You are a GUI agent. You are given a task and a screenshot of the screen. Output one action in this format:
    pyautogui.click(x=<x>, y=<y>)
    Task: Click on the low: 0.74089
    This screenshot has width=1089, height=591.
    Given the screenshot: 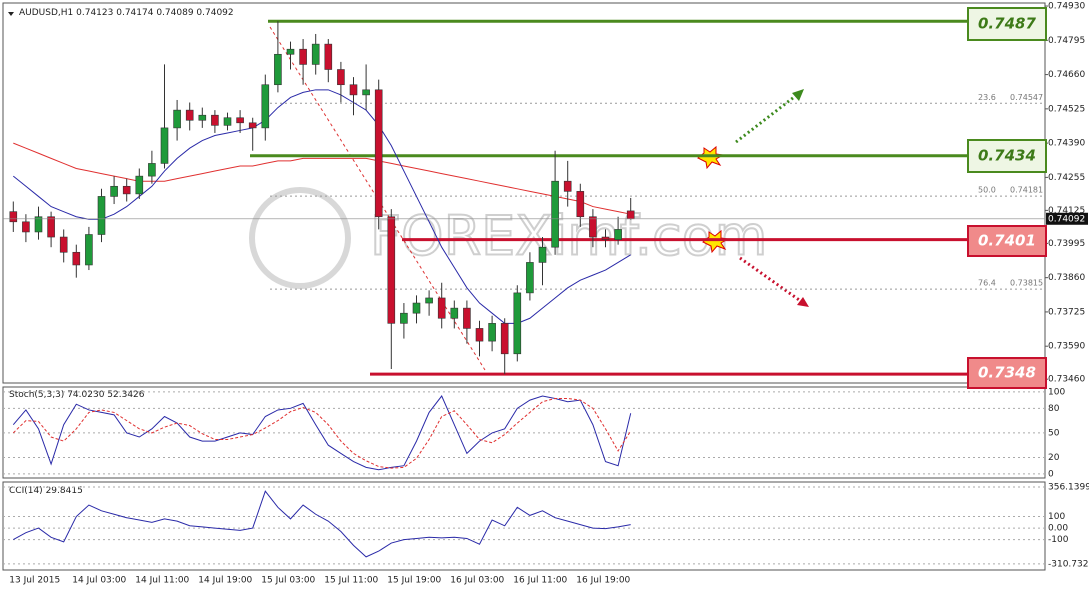 What is the action you would take?
    pyautogui.click(x=174, y=13)
    